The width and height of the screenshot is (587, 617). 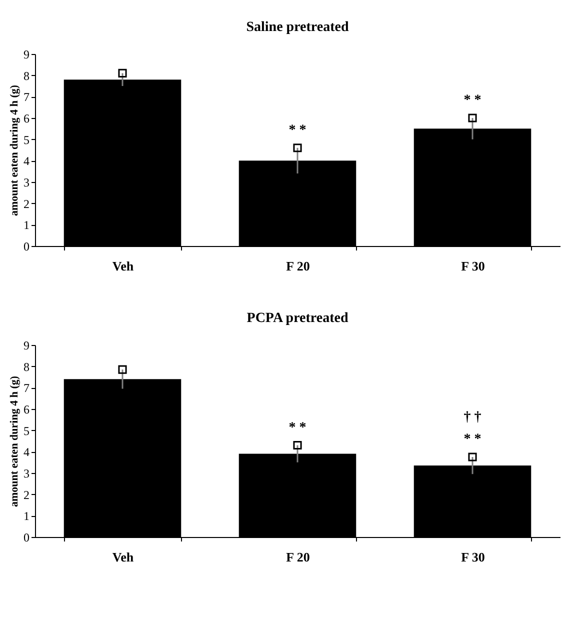 I want to click on chart-title: PCPA pretreated, so click(x=297, y=318).